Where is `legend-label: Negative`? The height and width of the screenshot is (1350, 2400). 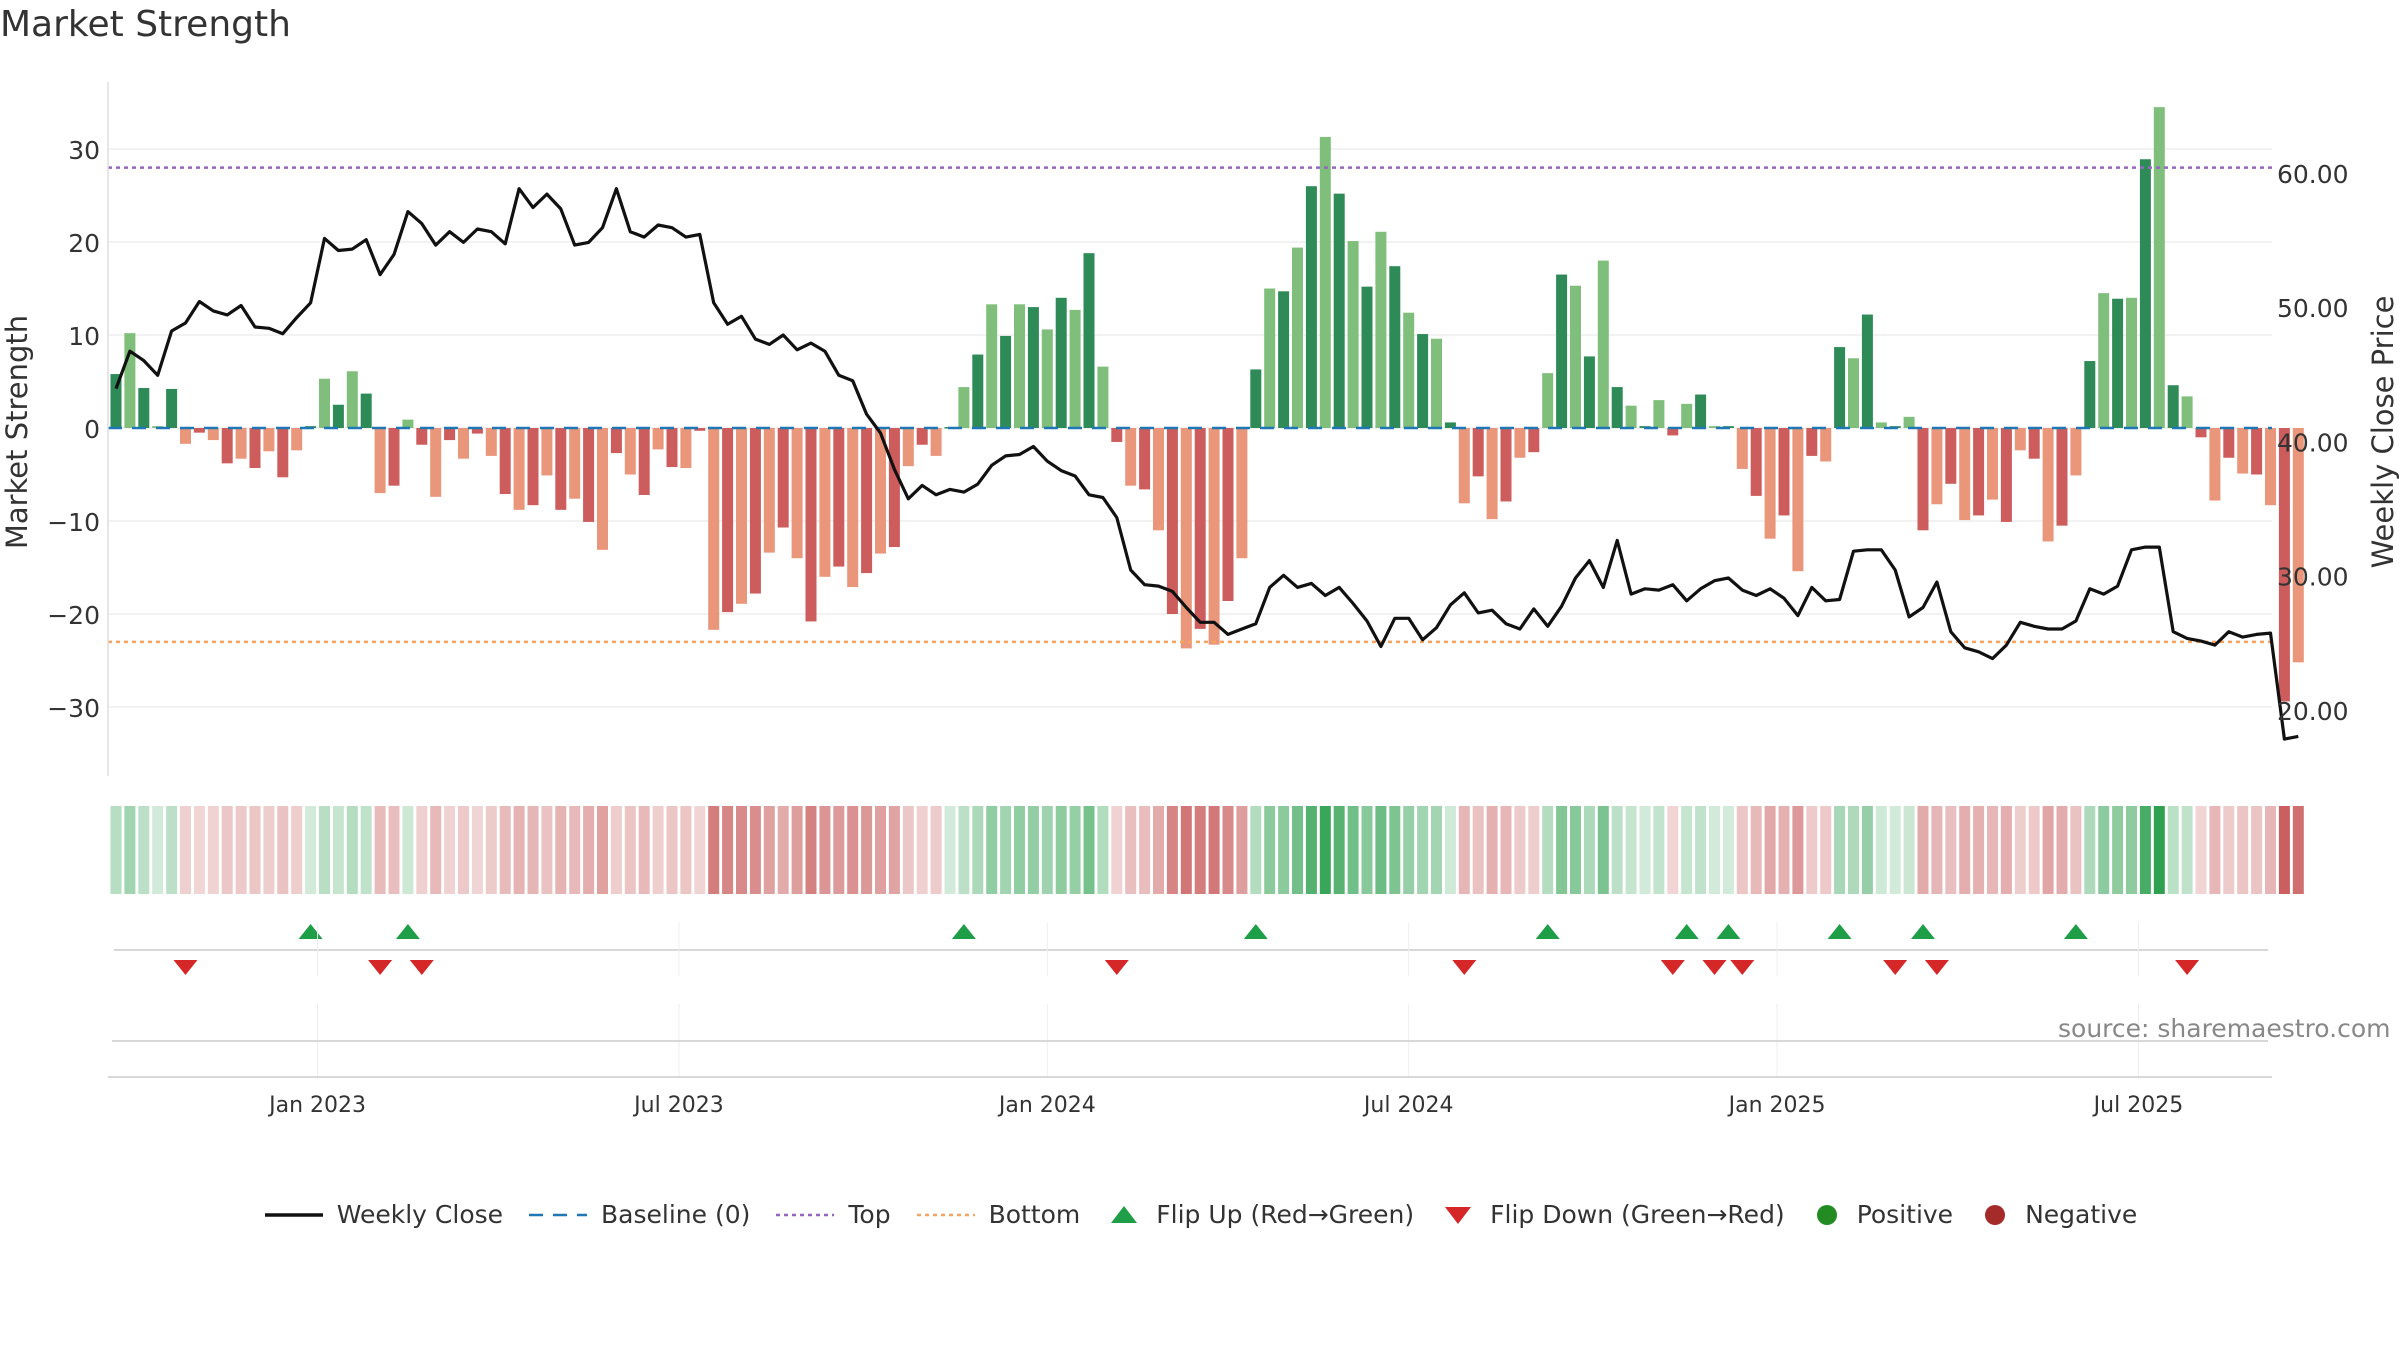
legend-label: Negative is located at coordinates (2081, 1214).